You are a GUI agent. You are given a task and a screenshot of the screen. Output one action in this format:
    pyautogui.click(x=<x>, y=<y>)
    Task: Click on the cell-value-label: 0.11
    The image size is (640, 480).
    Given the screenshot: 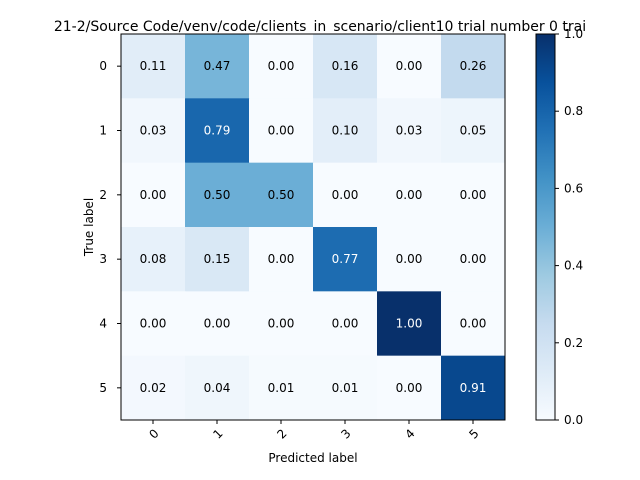 What is the action you would take?
    pyautogui.click(x=153, y=66)
    